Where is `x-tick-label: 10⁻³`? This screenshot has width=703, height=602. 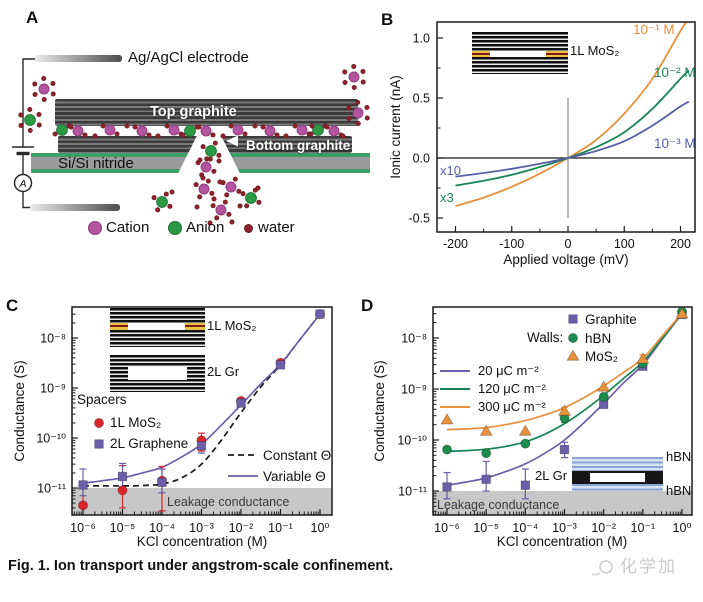 x-tick-label: 10⁻³ is located at coordinates (201, 528).